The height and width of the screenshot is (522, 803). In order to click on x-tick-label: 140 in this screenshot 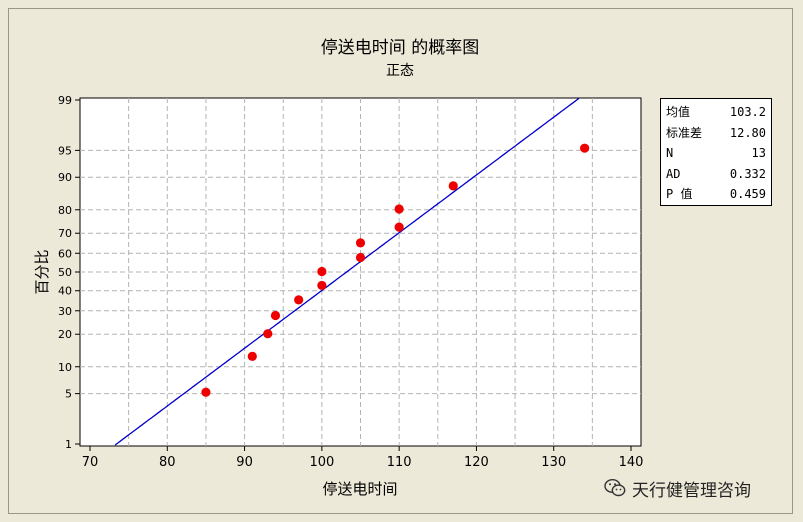, I will do `click(631, 462)`.